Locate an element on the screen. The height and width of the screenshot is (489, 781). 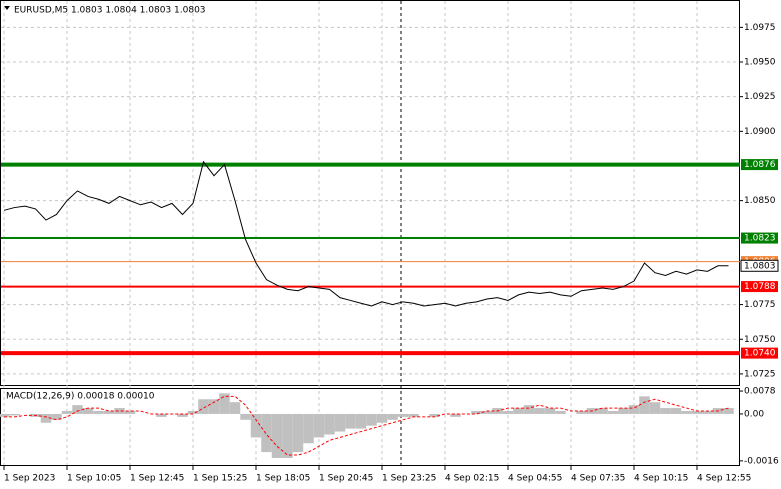
y-tick-label: 1.0775 is located at coordinates (760, 305).